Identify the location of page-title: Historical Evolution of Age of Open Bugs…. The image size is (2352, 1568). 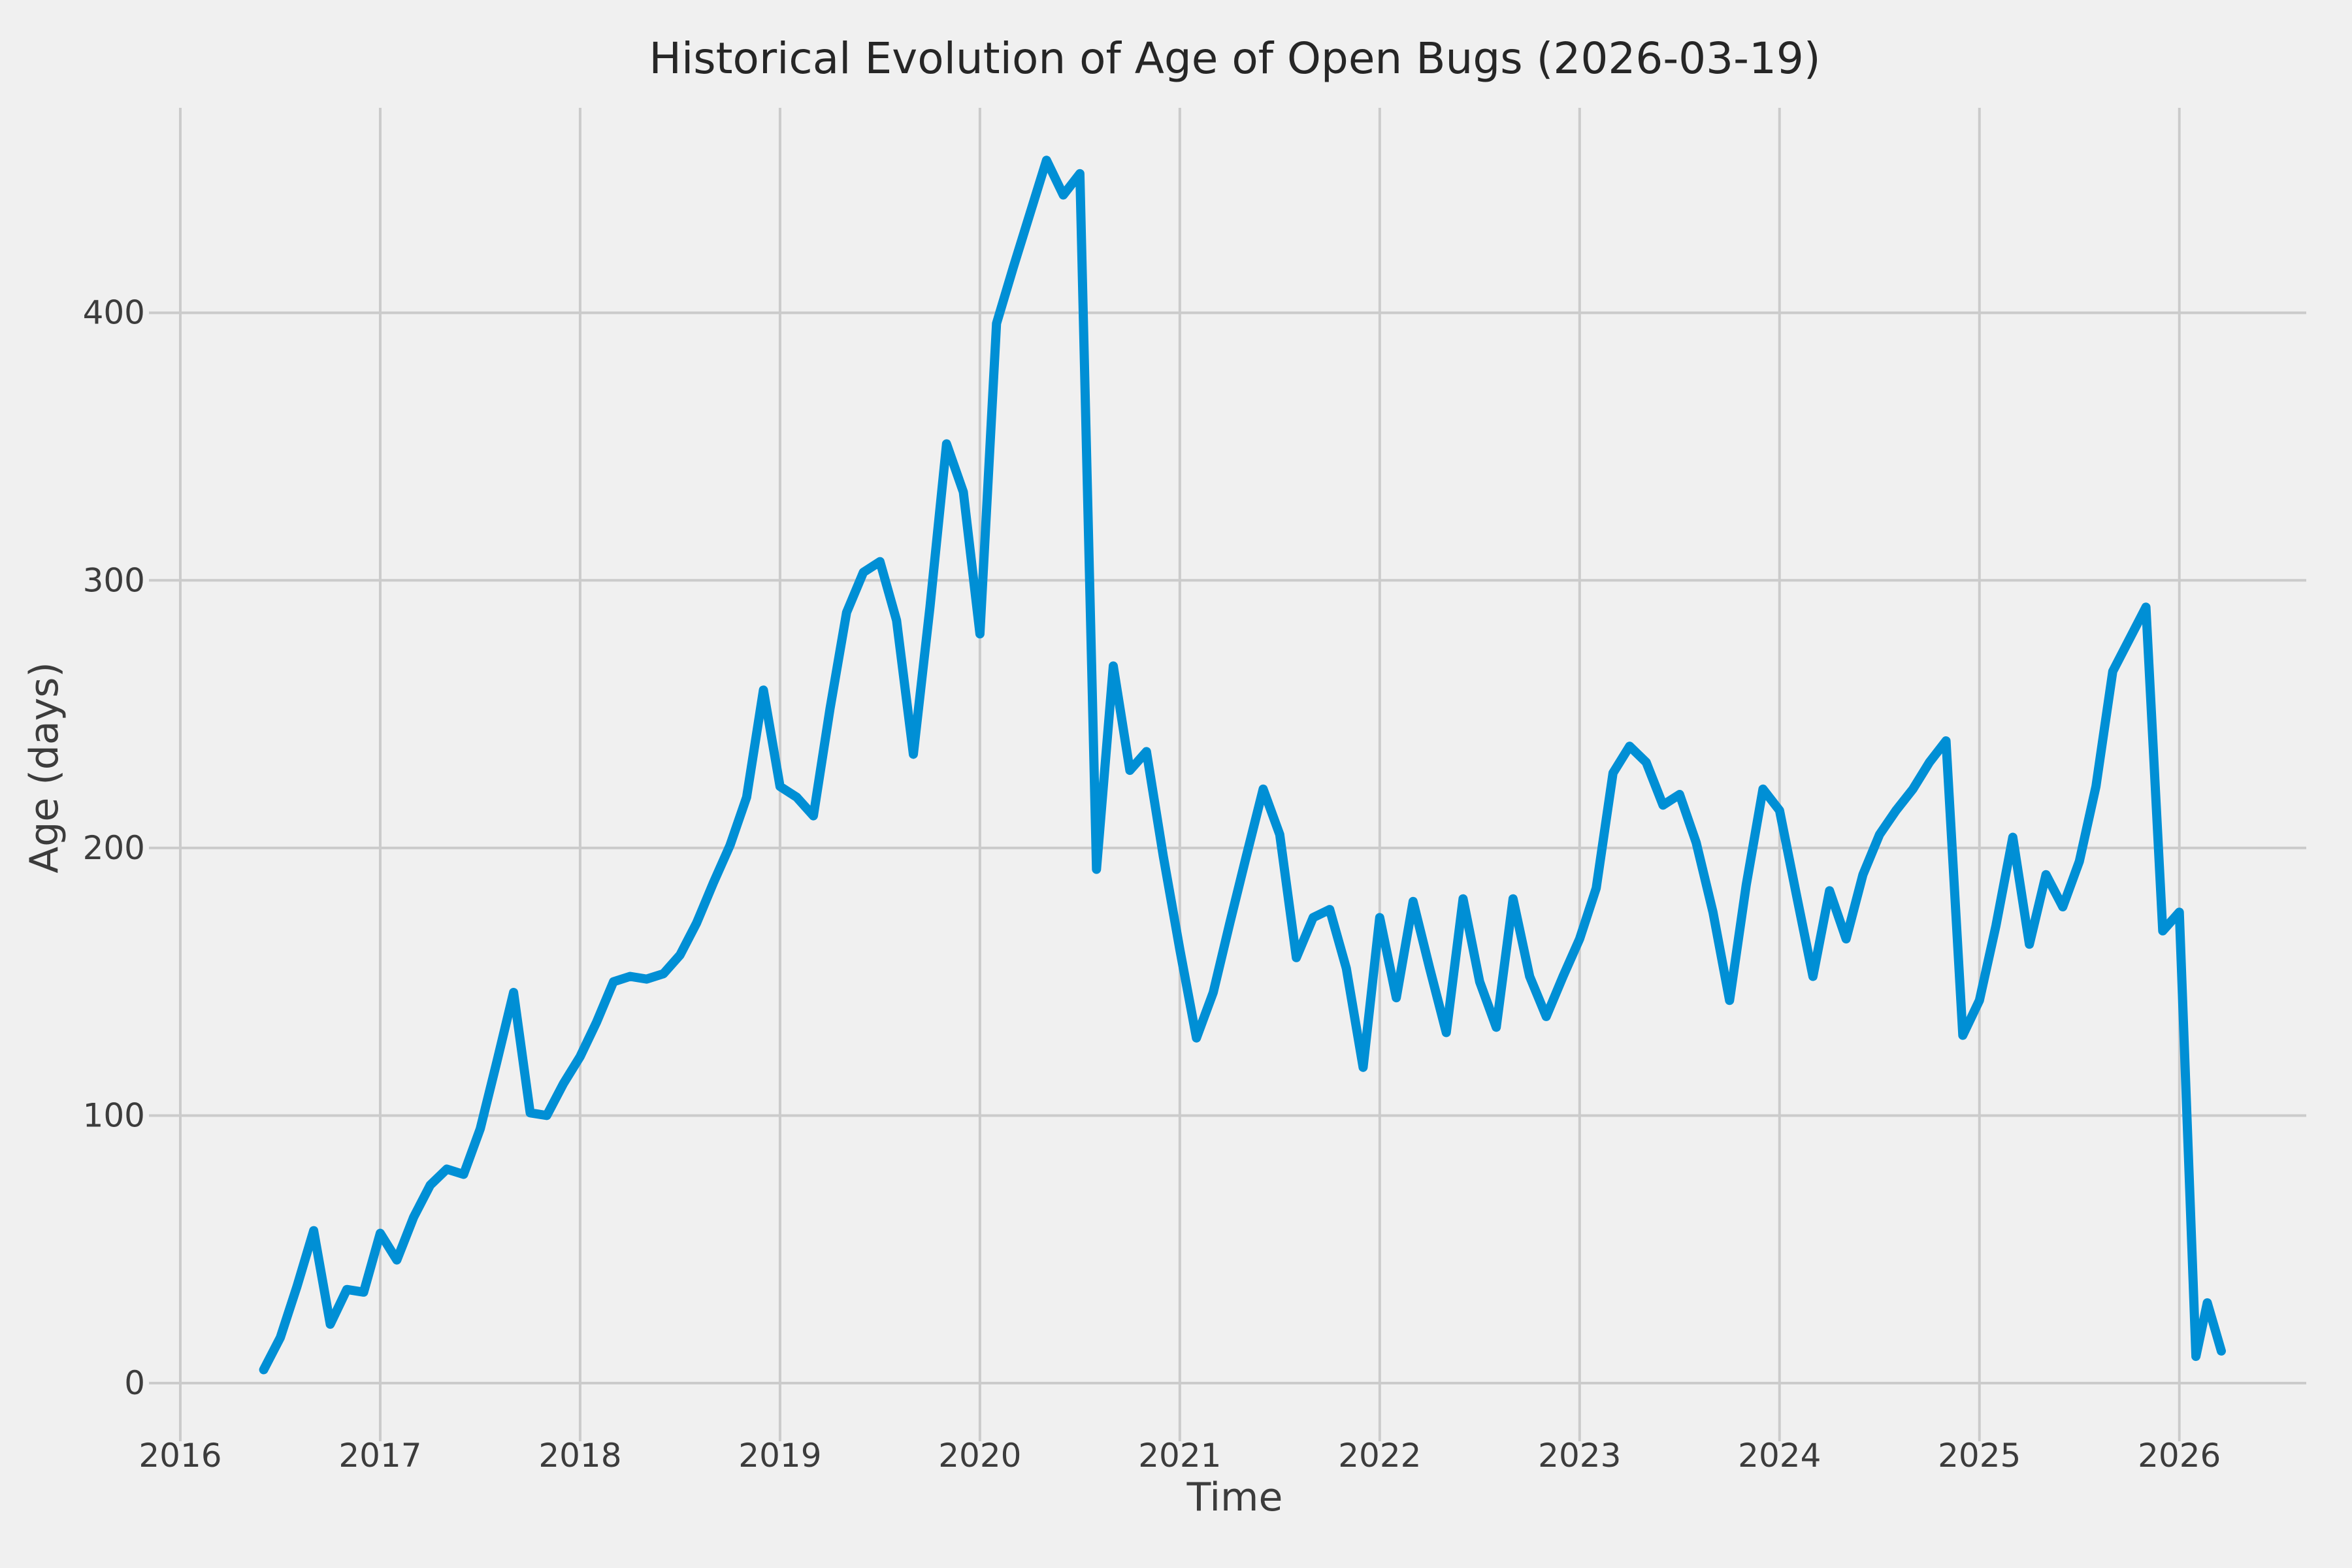
(1234, 58).